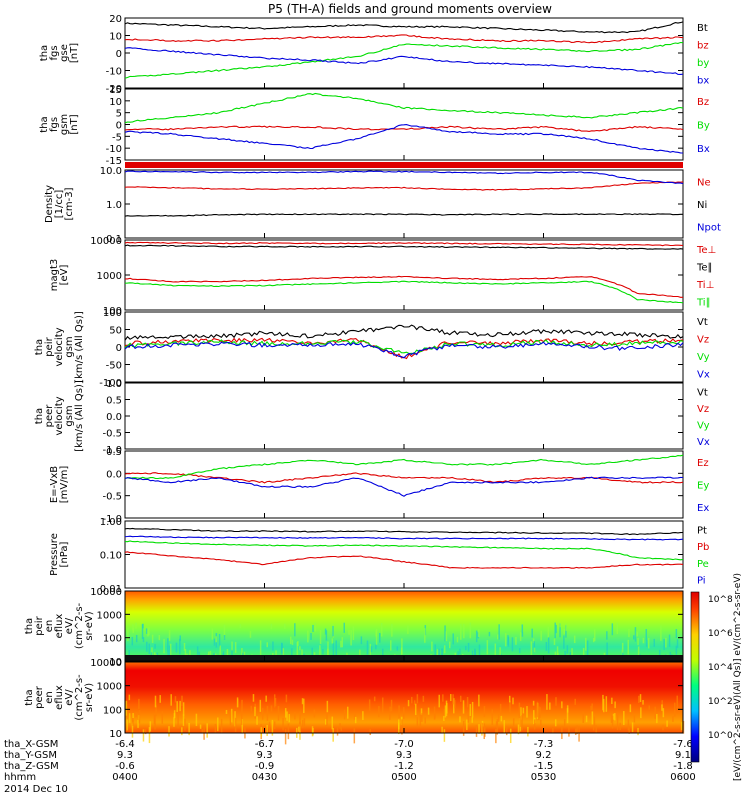 Image resolution: width=750 pixels, height=800 pixels. What do you see at coordinates (125, 766) in the screenshot?
I see `x-tick-label: -0.6` at bounding box center [125, 766].